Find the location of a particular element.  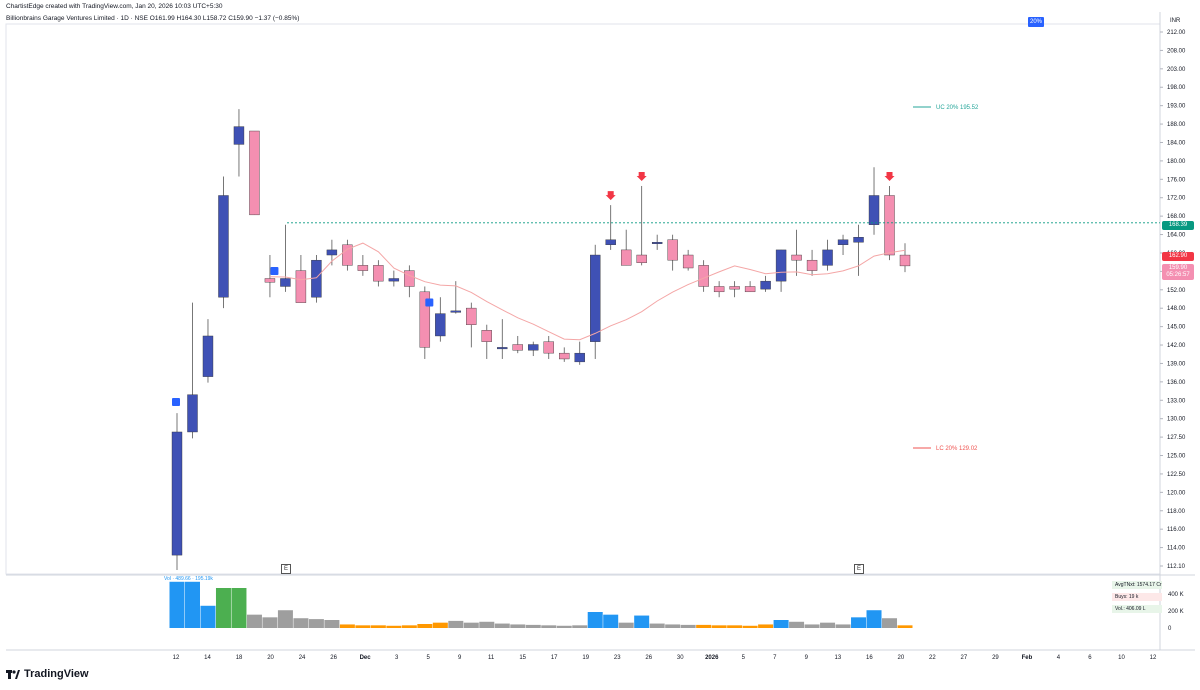

x-tick-label: 14 is located at coordinates (207, 658).